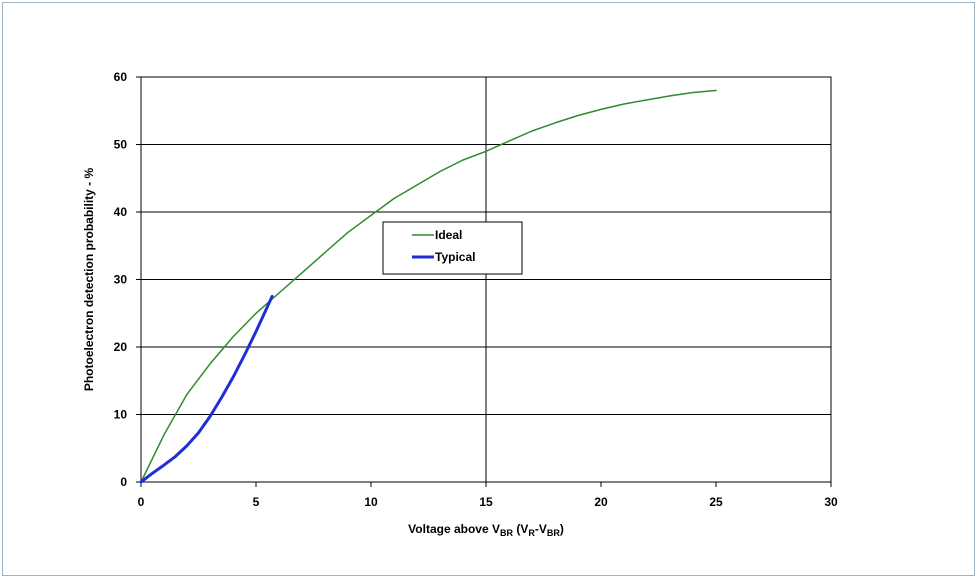  I want to click on legend-box, so click(452, 248).